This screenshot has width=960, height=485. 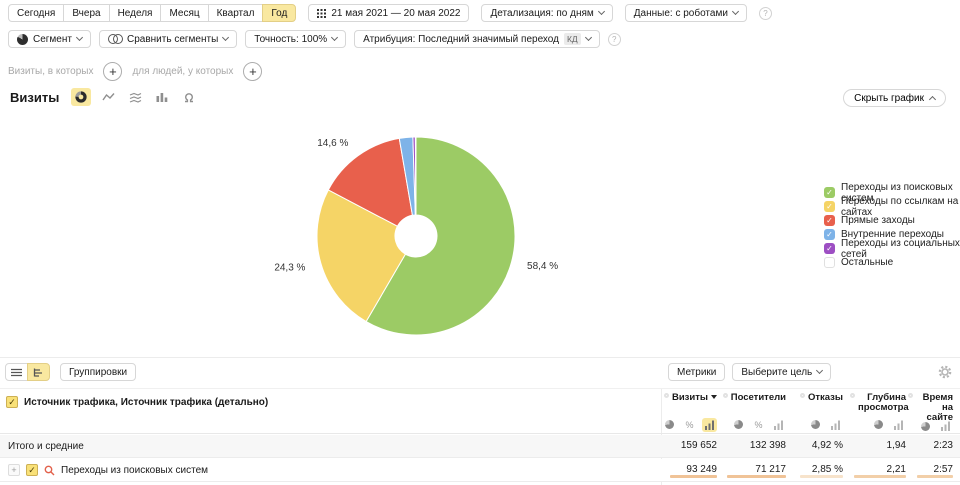 I want to click on row-checkbox, so click(x=32, y=470).